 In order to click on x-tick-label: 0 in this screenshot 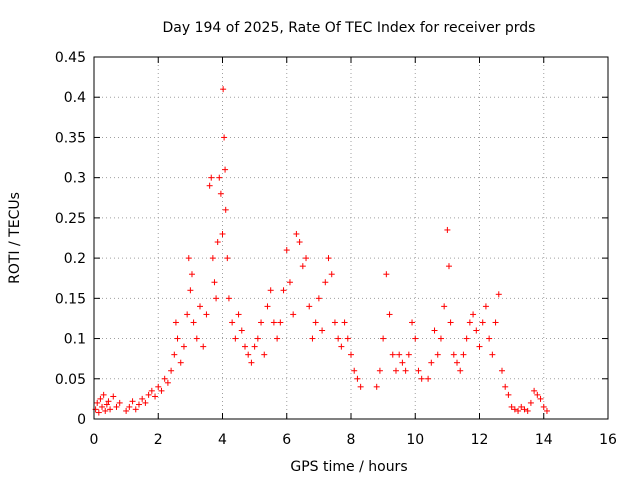, I will do `click(94, 440)`.